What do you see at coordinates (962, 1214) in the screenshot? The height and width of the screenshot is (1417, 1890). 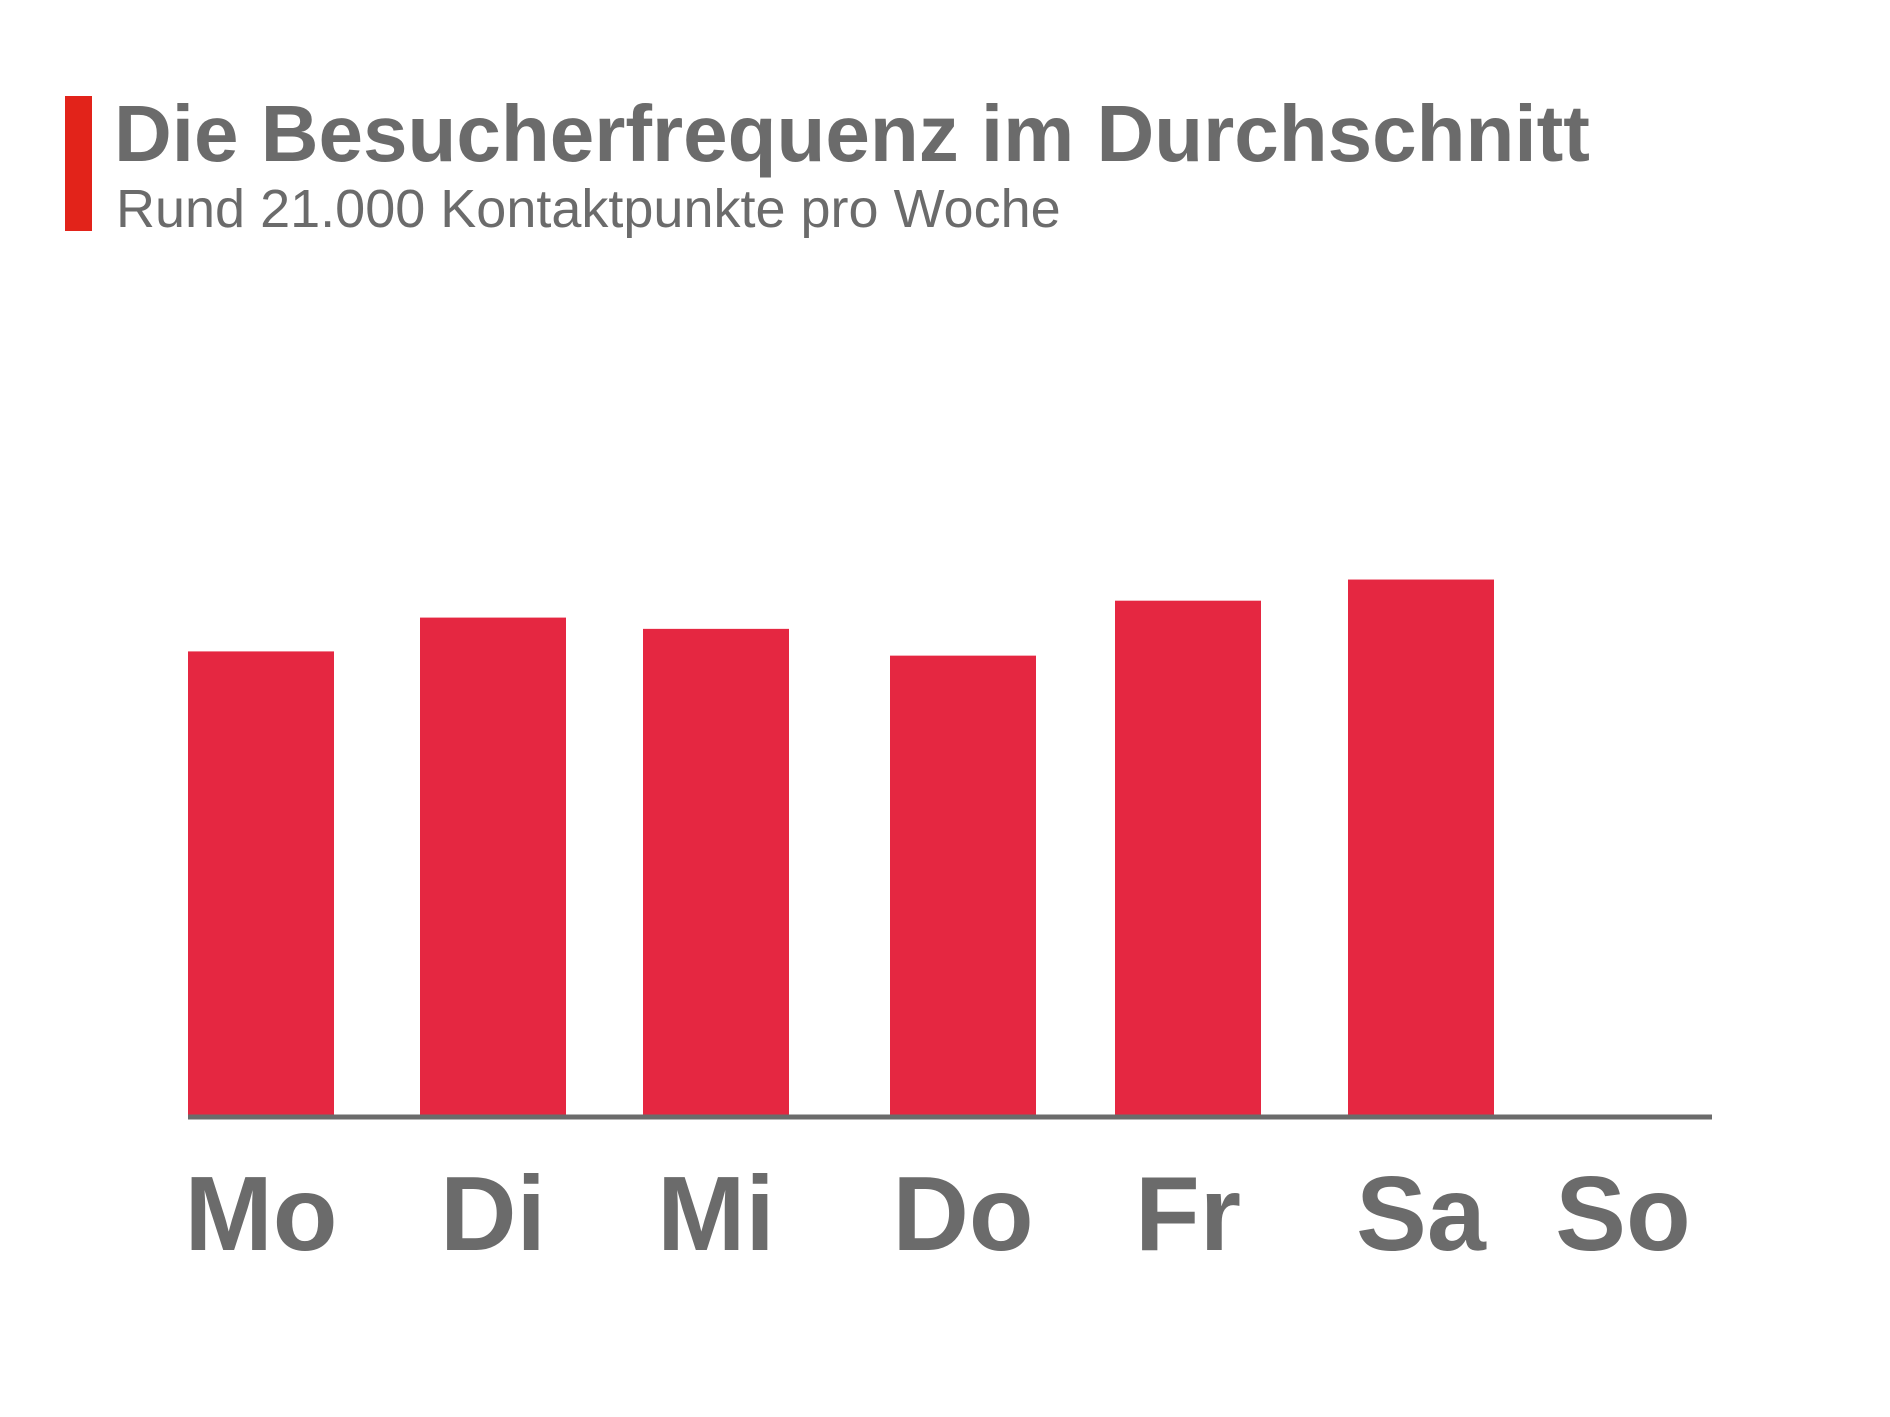 I see `x-tick-label-do: Do` at bounding box center [962, 1214].